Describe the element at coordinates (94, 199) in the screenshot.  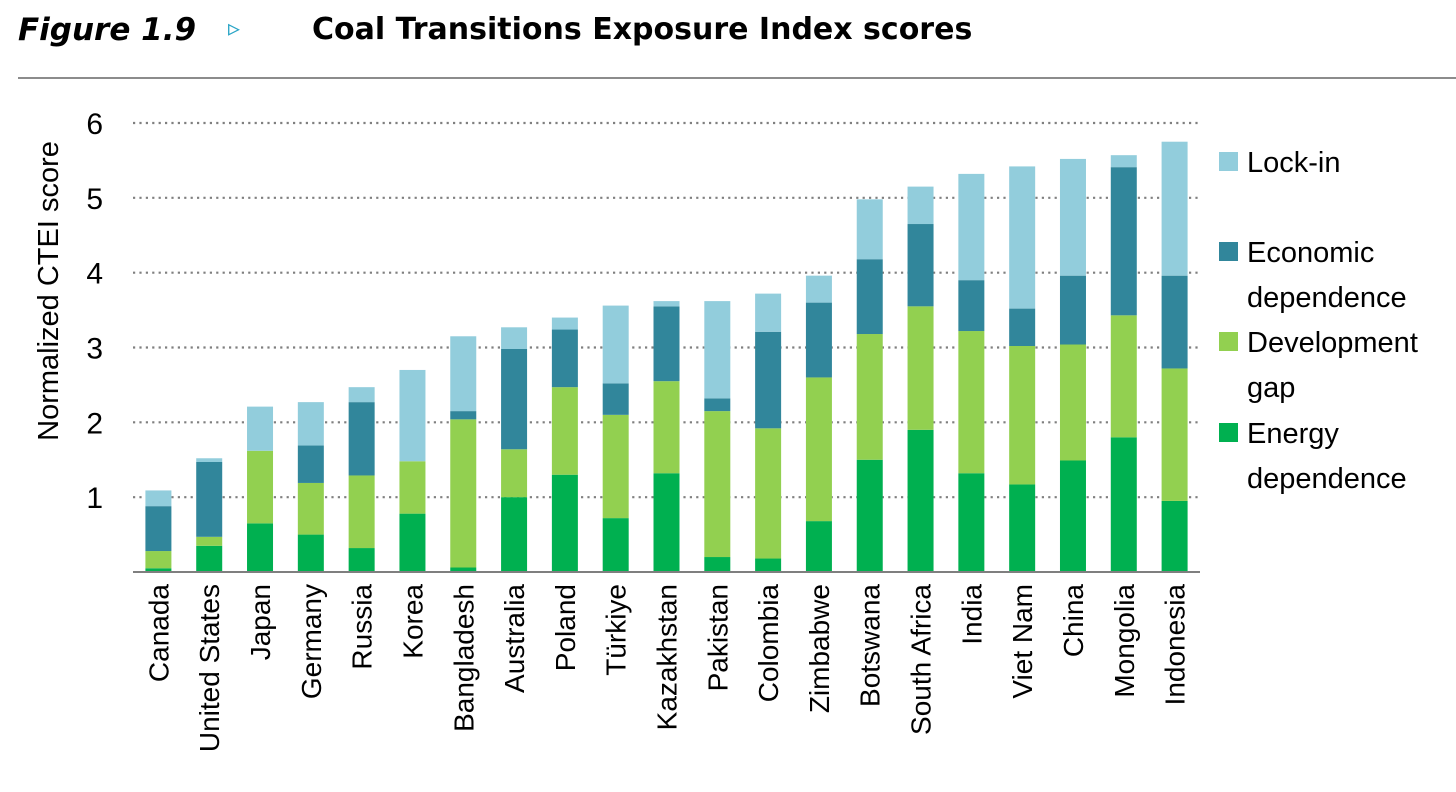
I see `y-tick-label: 5` at that location.